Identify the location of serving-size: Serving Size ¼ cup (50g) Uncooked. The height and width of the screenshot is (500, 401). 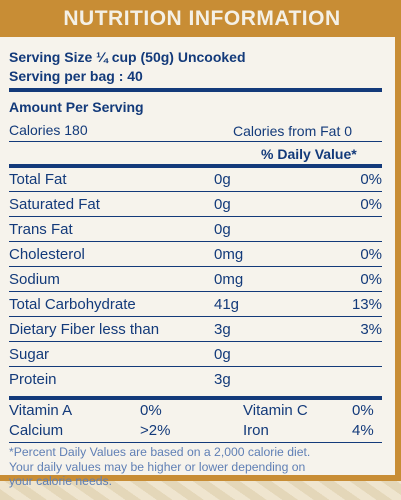
(127, 57).